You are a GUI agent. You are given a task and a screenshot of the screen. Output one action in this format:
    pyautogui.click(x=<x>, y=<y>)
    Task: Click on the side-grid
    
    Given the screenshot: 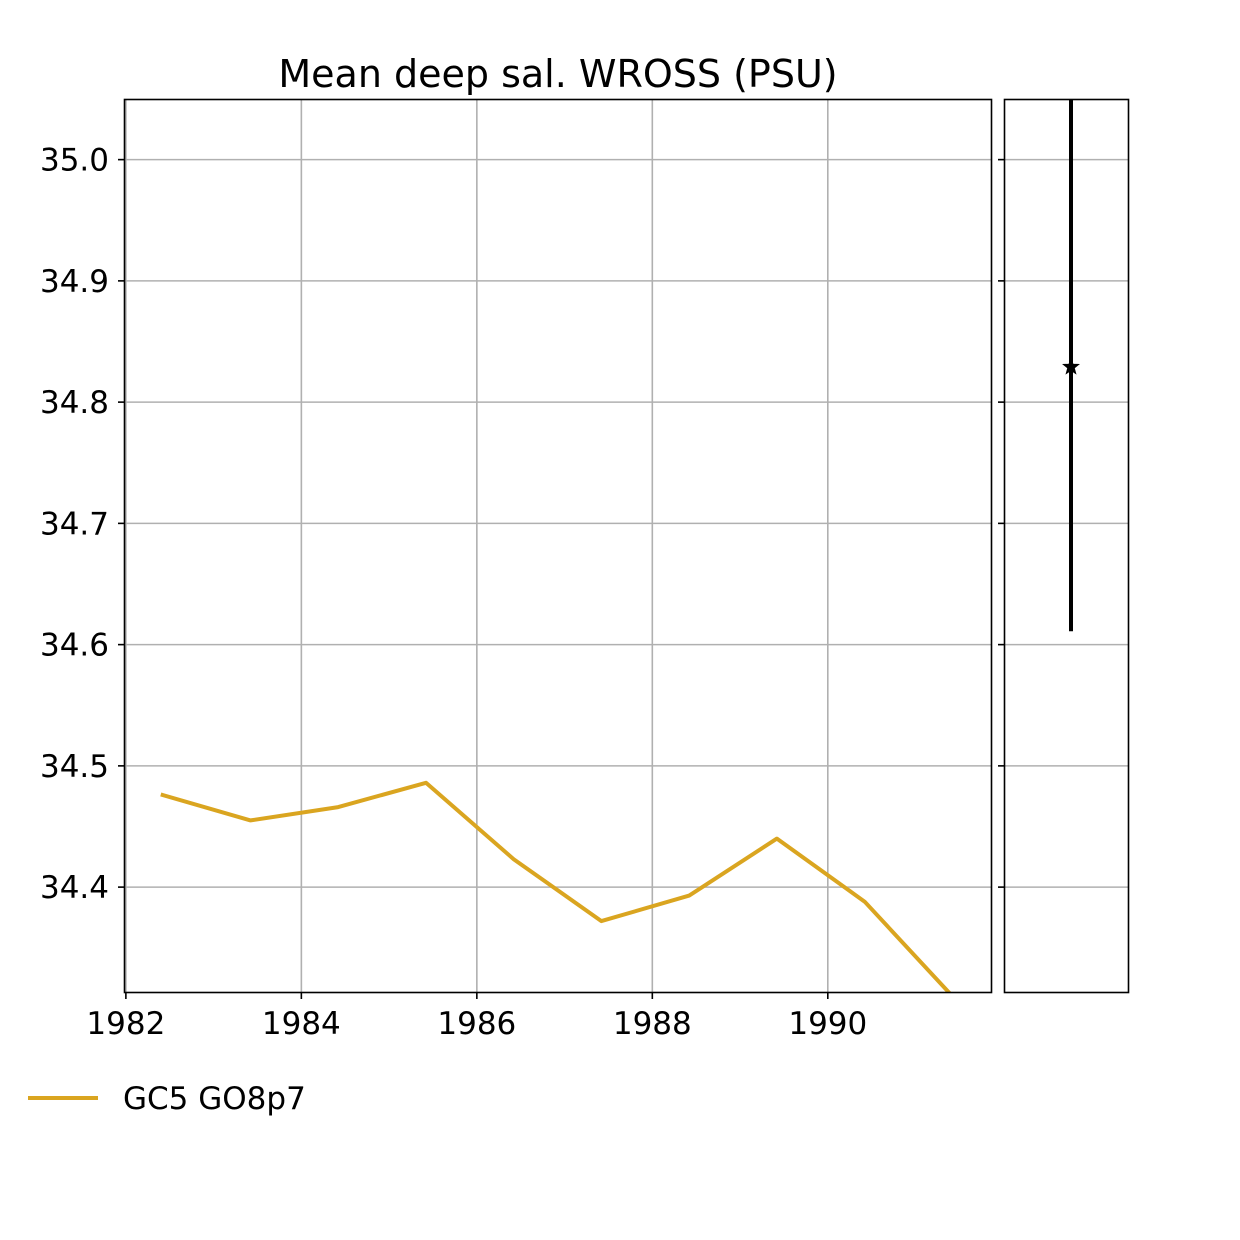 What is the action you would take?
    pyautogui.click(x=1067, y=523)
    